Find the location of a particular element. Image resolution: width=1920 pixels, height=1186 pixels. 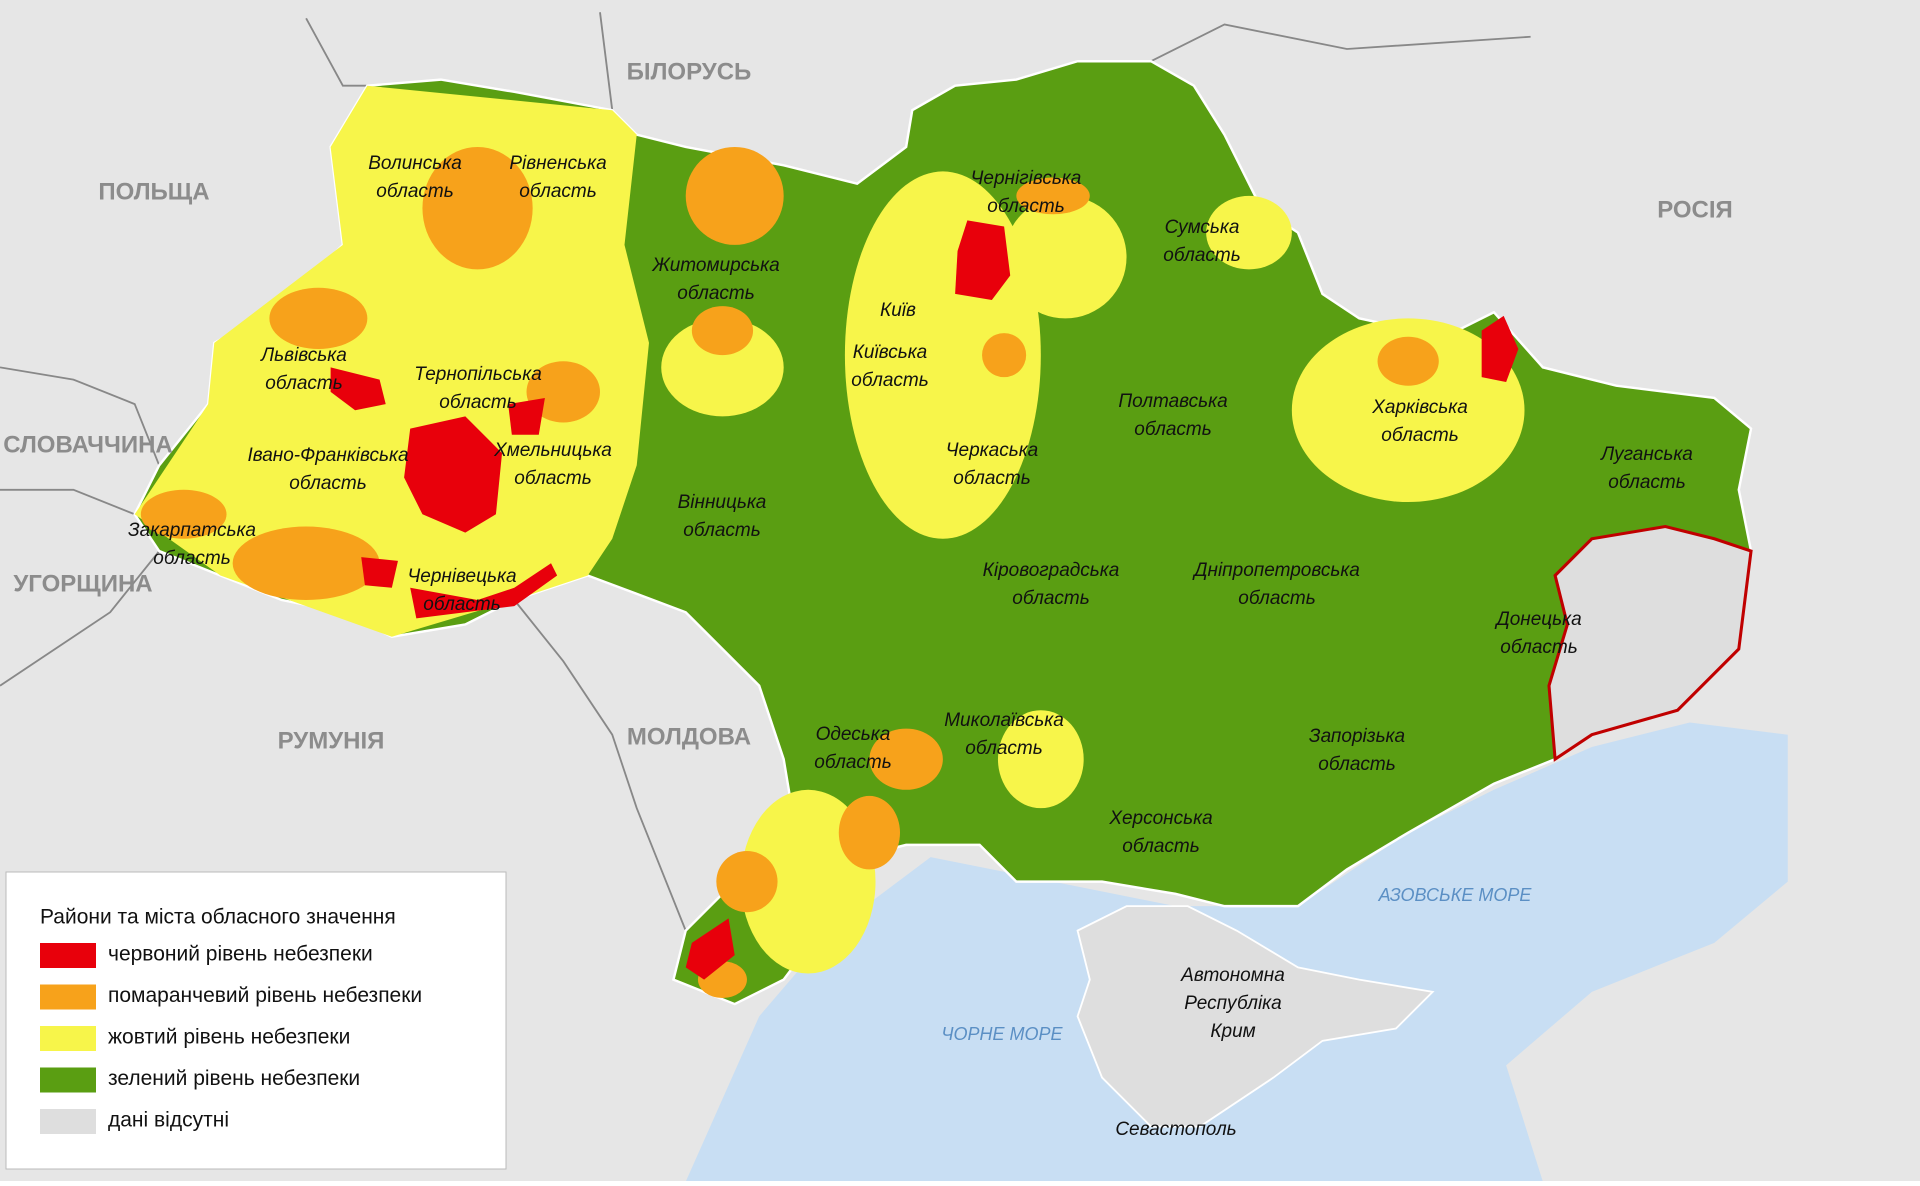

region-label: Київська is located at coordinates (890, 352).